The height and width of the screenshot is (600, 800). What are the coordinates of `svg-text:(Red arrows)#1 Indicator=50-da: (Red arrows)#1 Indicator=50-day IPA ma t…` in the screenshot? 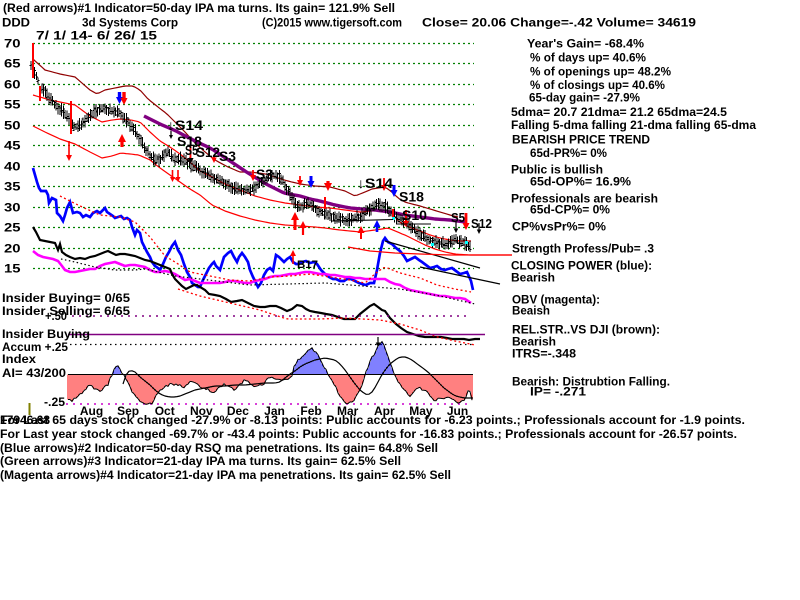 It's located at (199, 9).